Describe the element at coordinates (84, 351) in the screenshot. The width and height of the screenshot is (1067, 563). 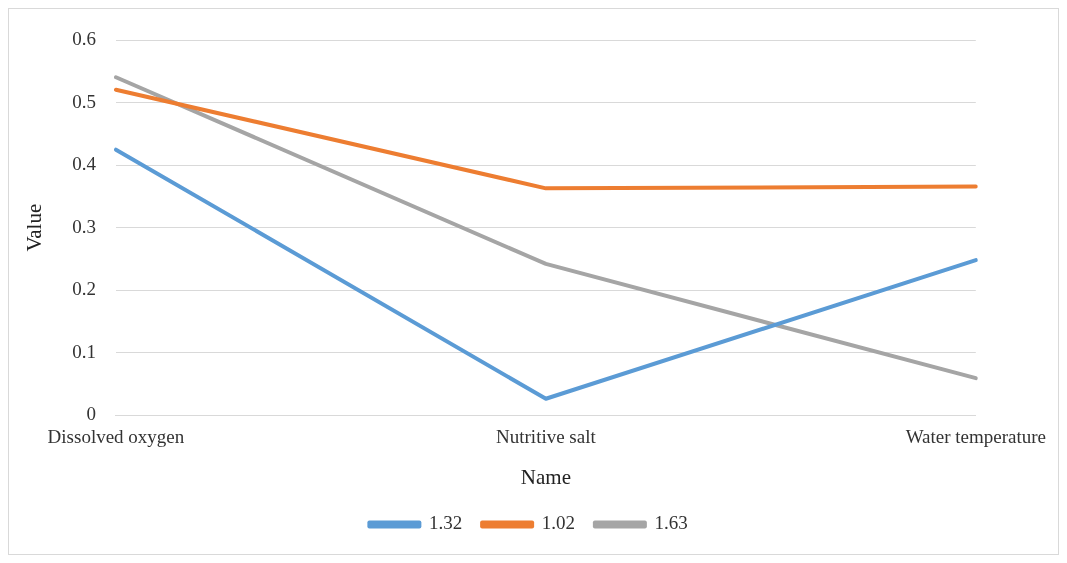
I see `y-tick-label: 0.1` at that location.